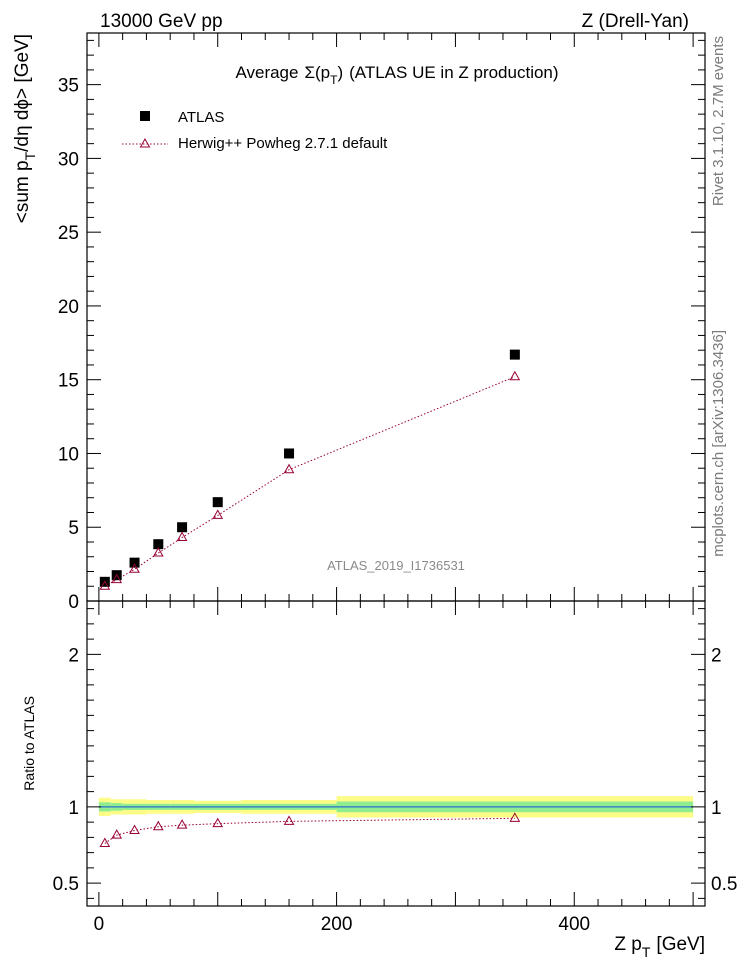  Describe the element at coordinates (161, 21) in the screenshot. I see `energy-label: 13000 GeV pp` at that location.